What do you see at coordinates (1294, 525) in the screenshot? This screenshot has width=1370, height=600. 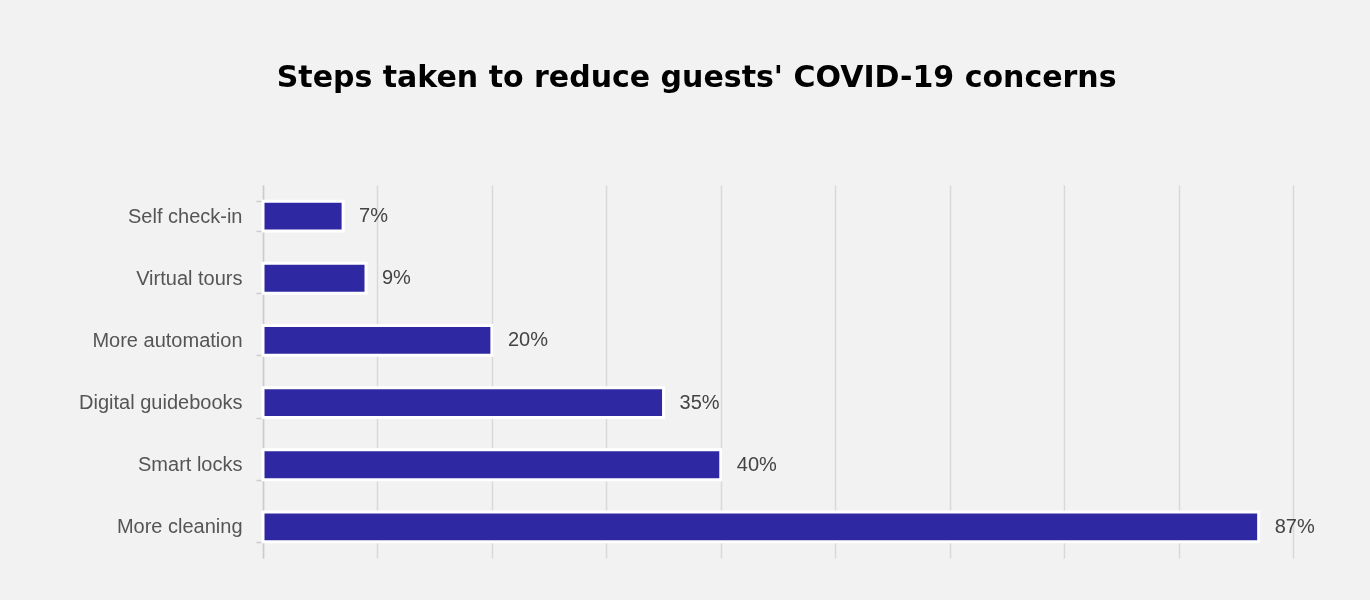 I see `data-label: 87%` at bounding box center [1294, 525].